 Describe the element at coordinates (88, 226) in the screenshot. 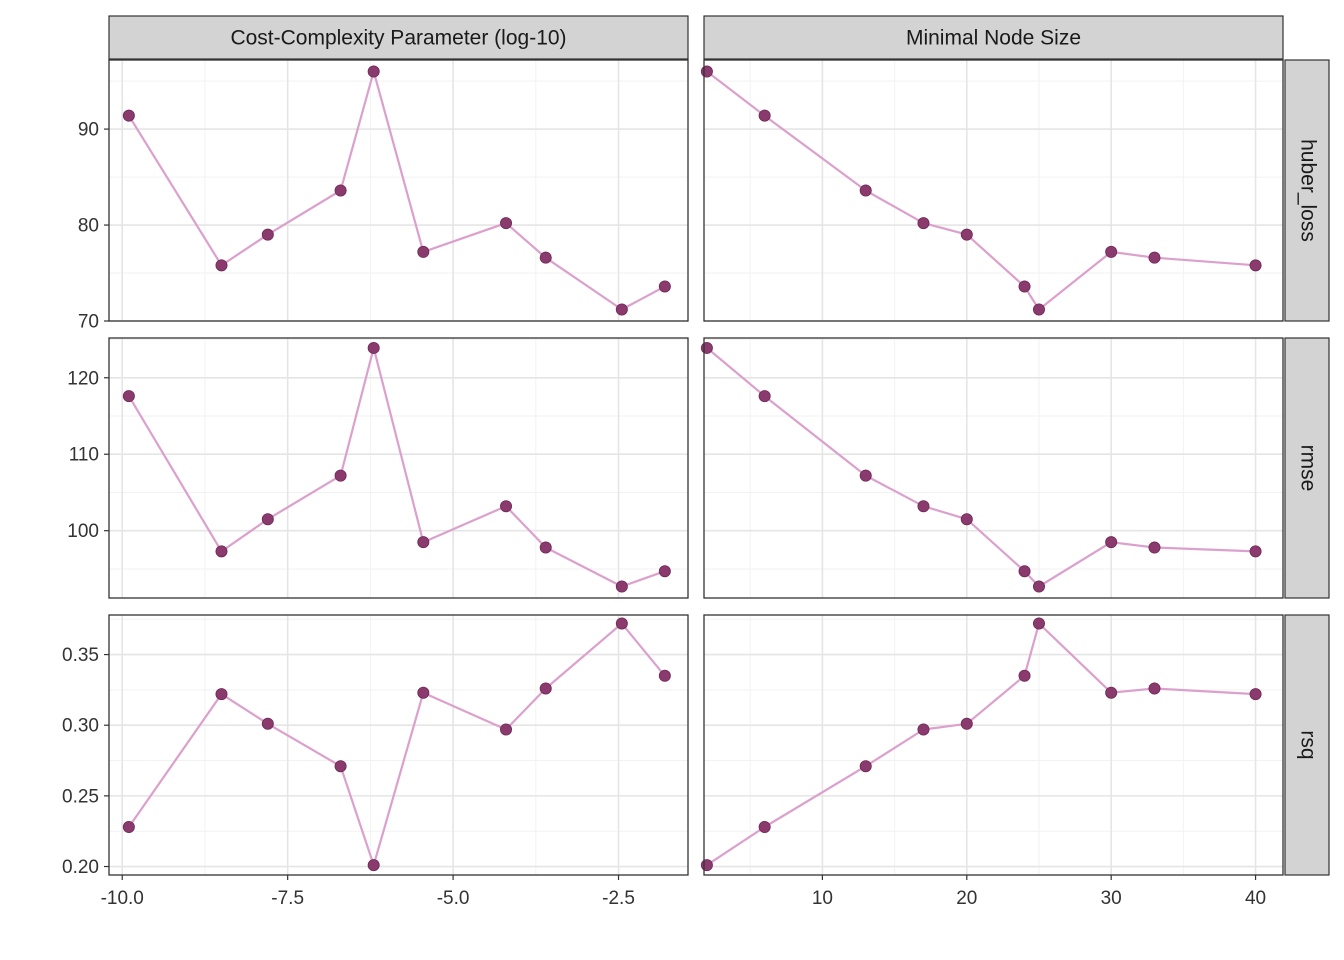

I see `y-tick-label: 80` at that location.